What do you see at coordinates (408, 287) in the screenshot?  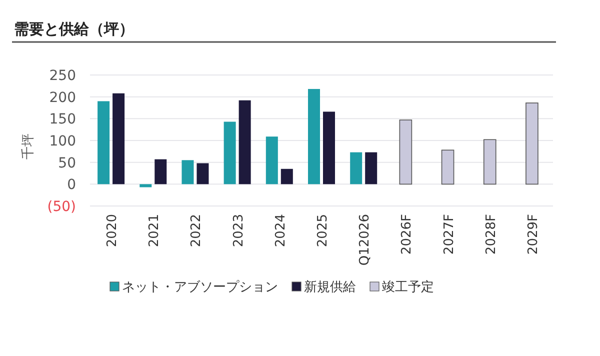 I see `legend-label: 竣工予定` at bounding box center [408, 287].